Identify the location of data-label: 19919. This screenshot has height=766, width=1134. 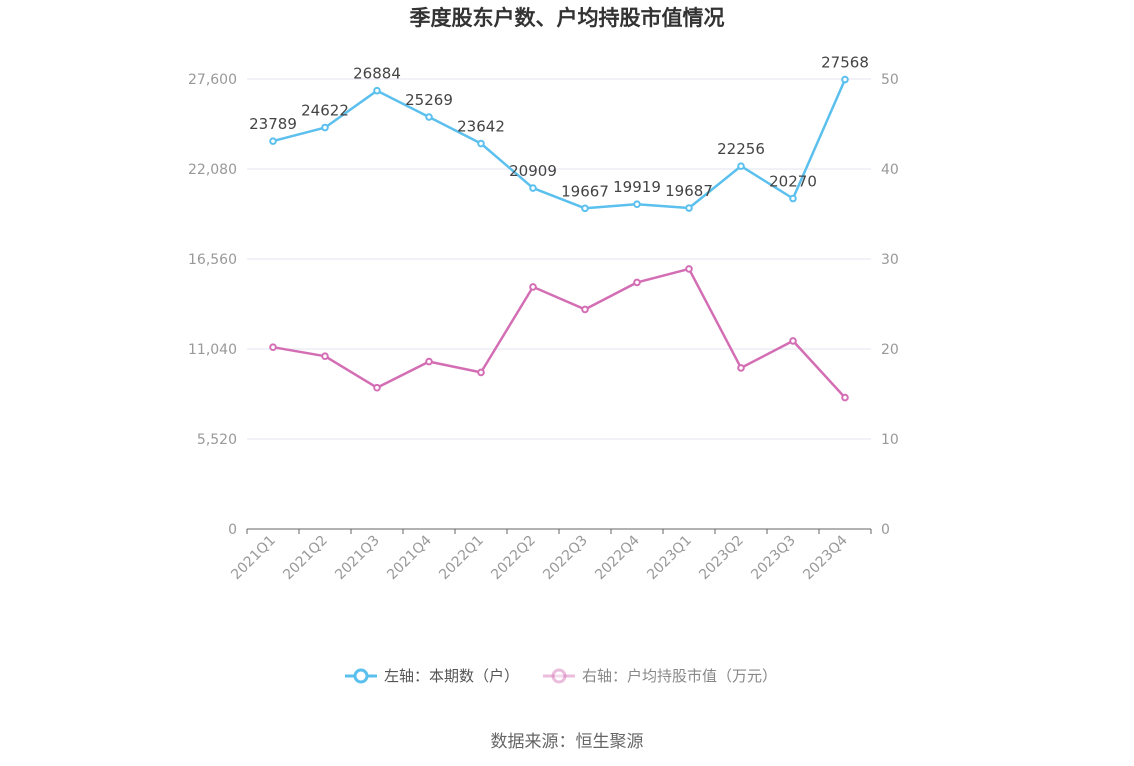
(637, 187).